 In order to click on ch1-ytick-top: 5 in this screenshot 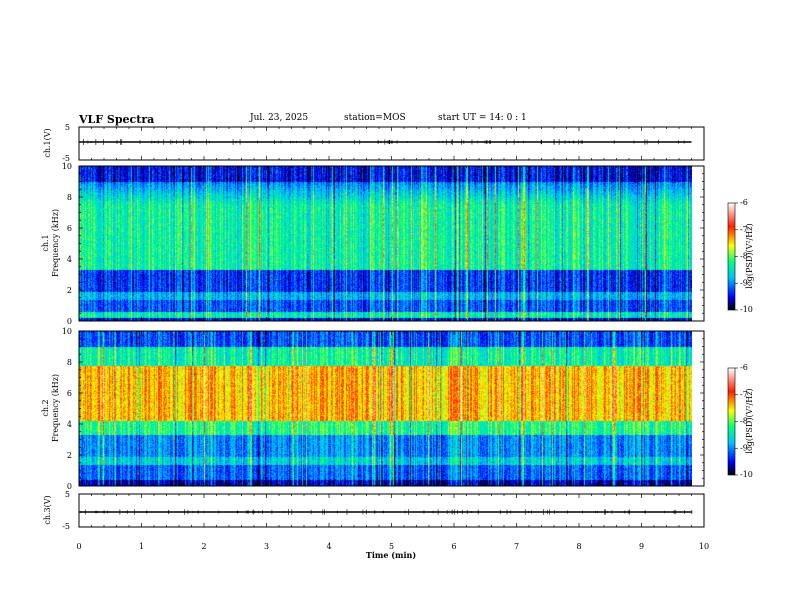, I will do `click(67, 127)`.